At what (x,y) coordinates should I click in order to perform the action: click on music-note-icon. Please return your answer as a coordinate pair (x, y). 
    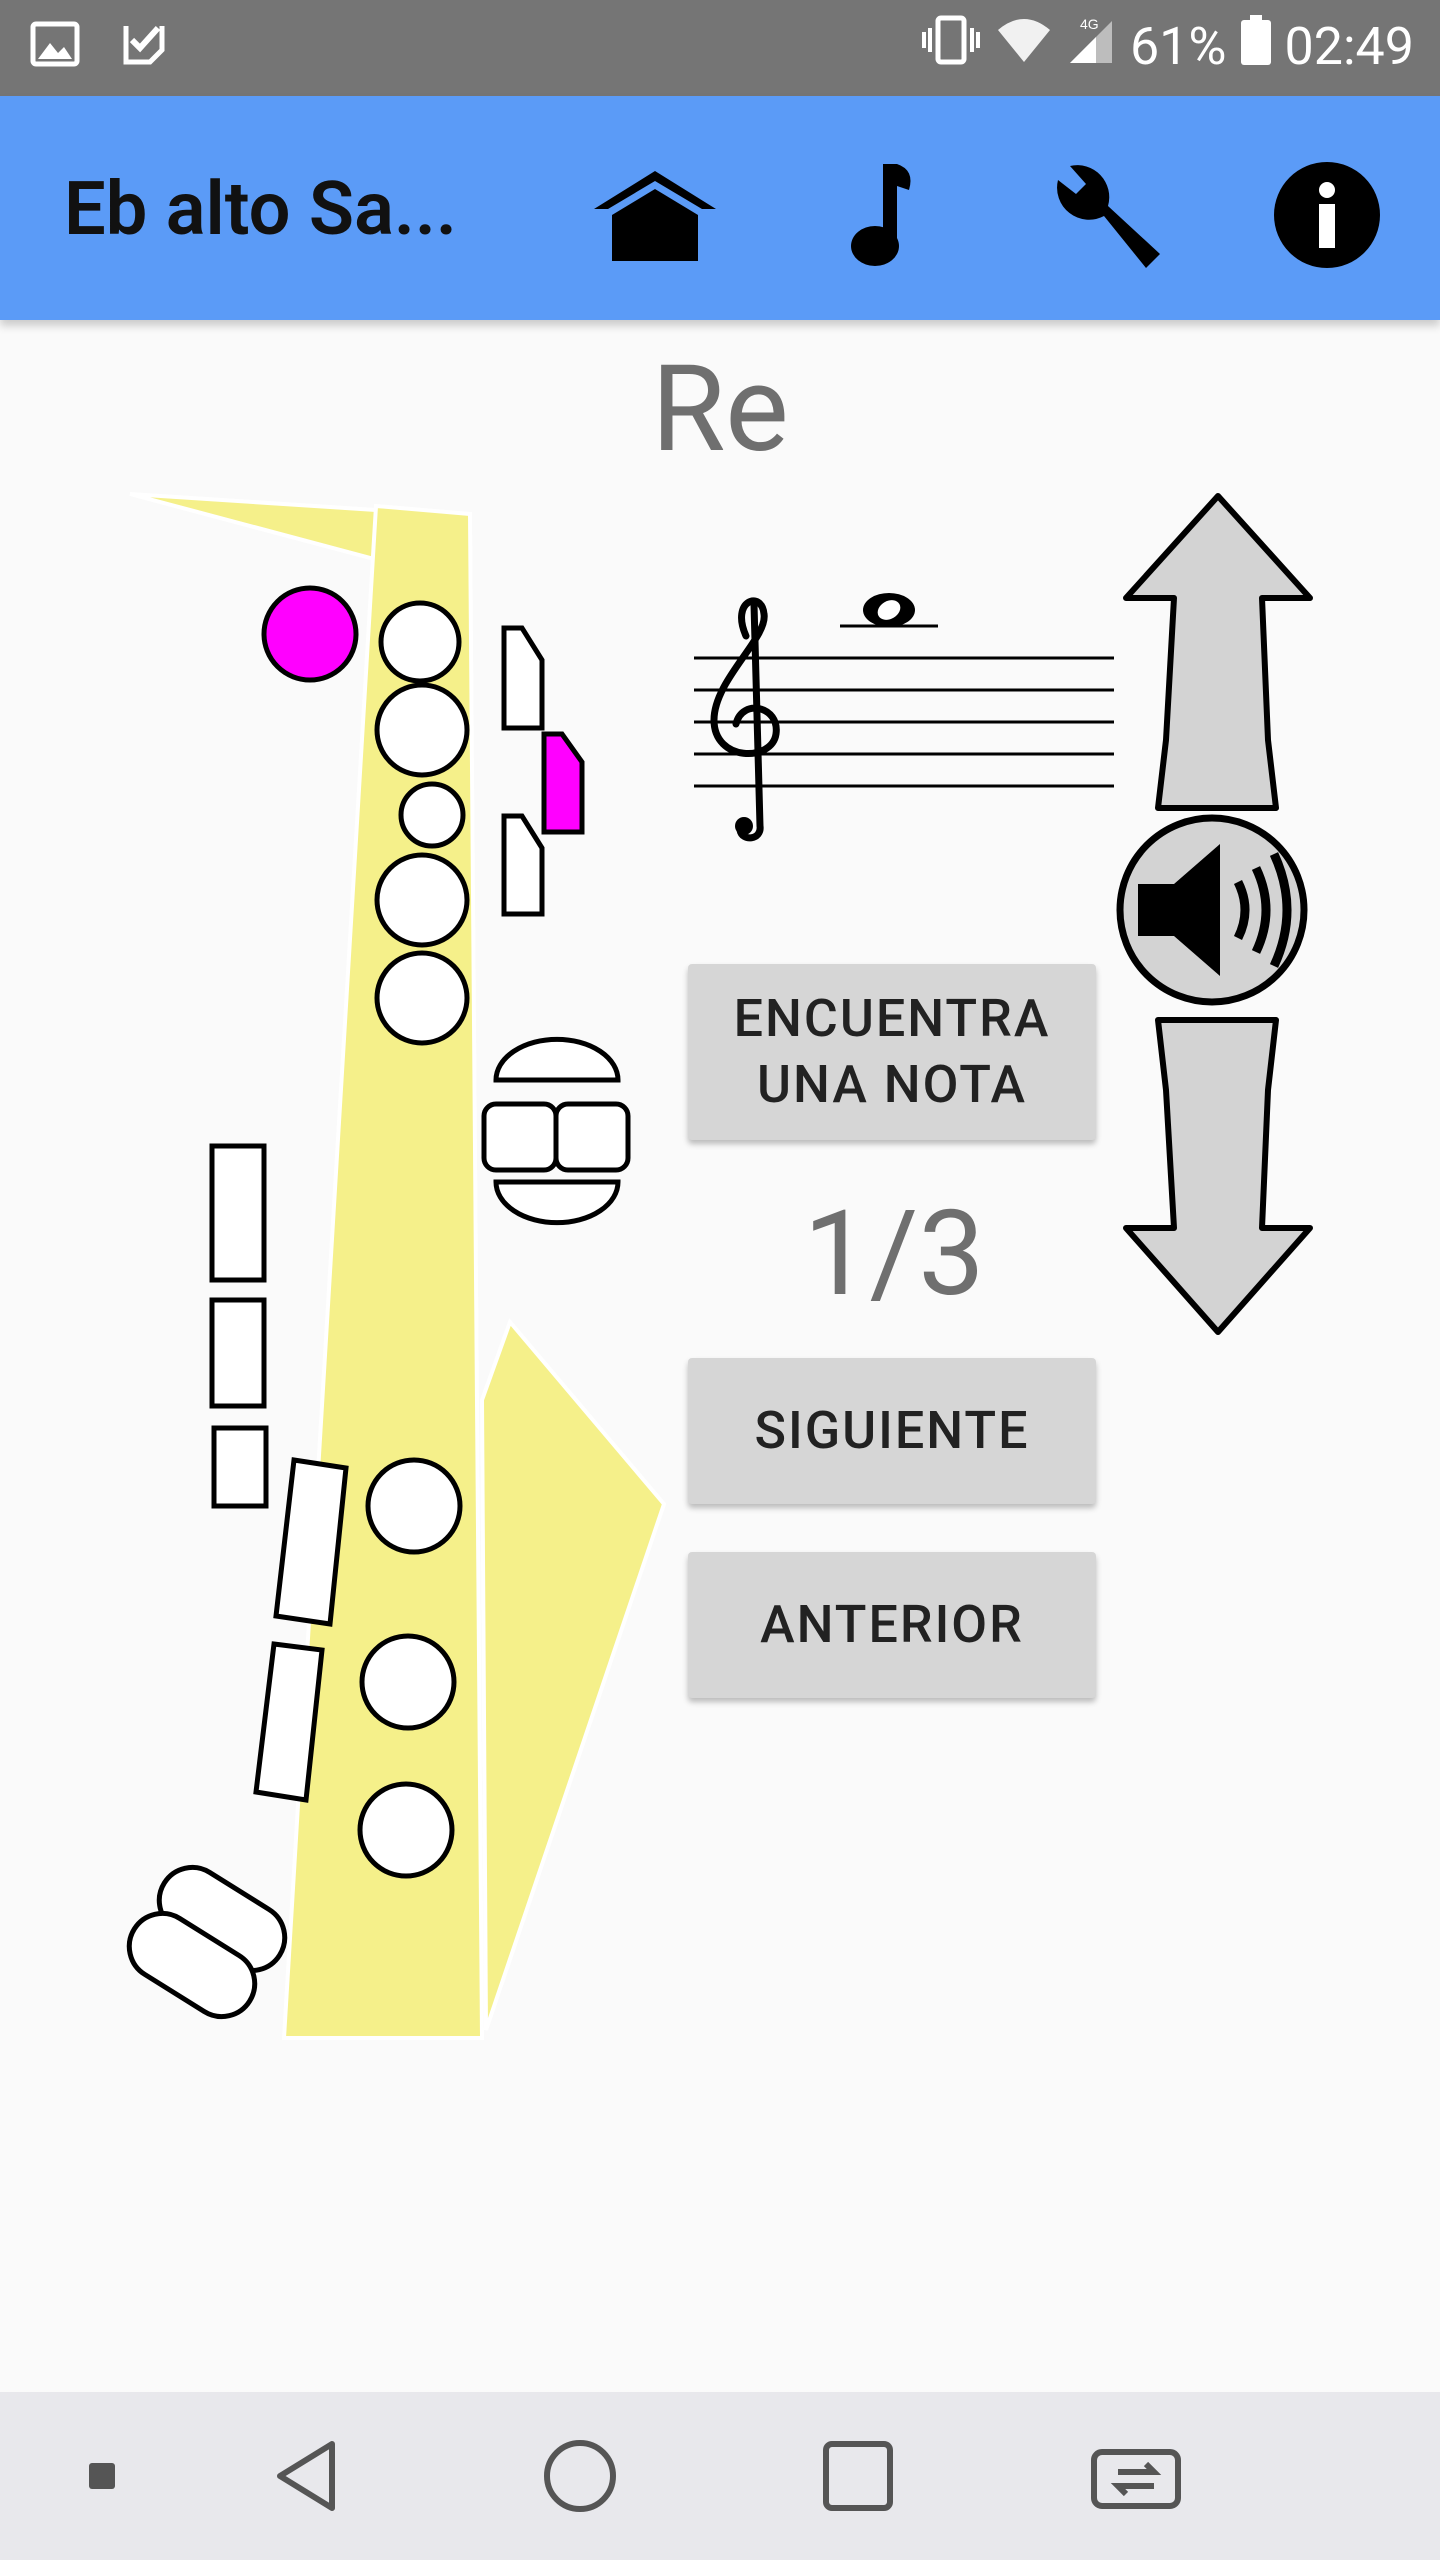
    Looking at the image, I should click on (881, 215).